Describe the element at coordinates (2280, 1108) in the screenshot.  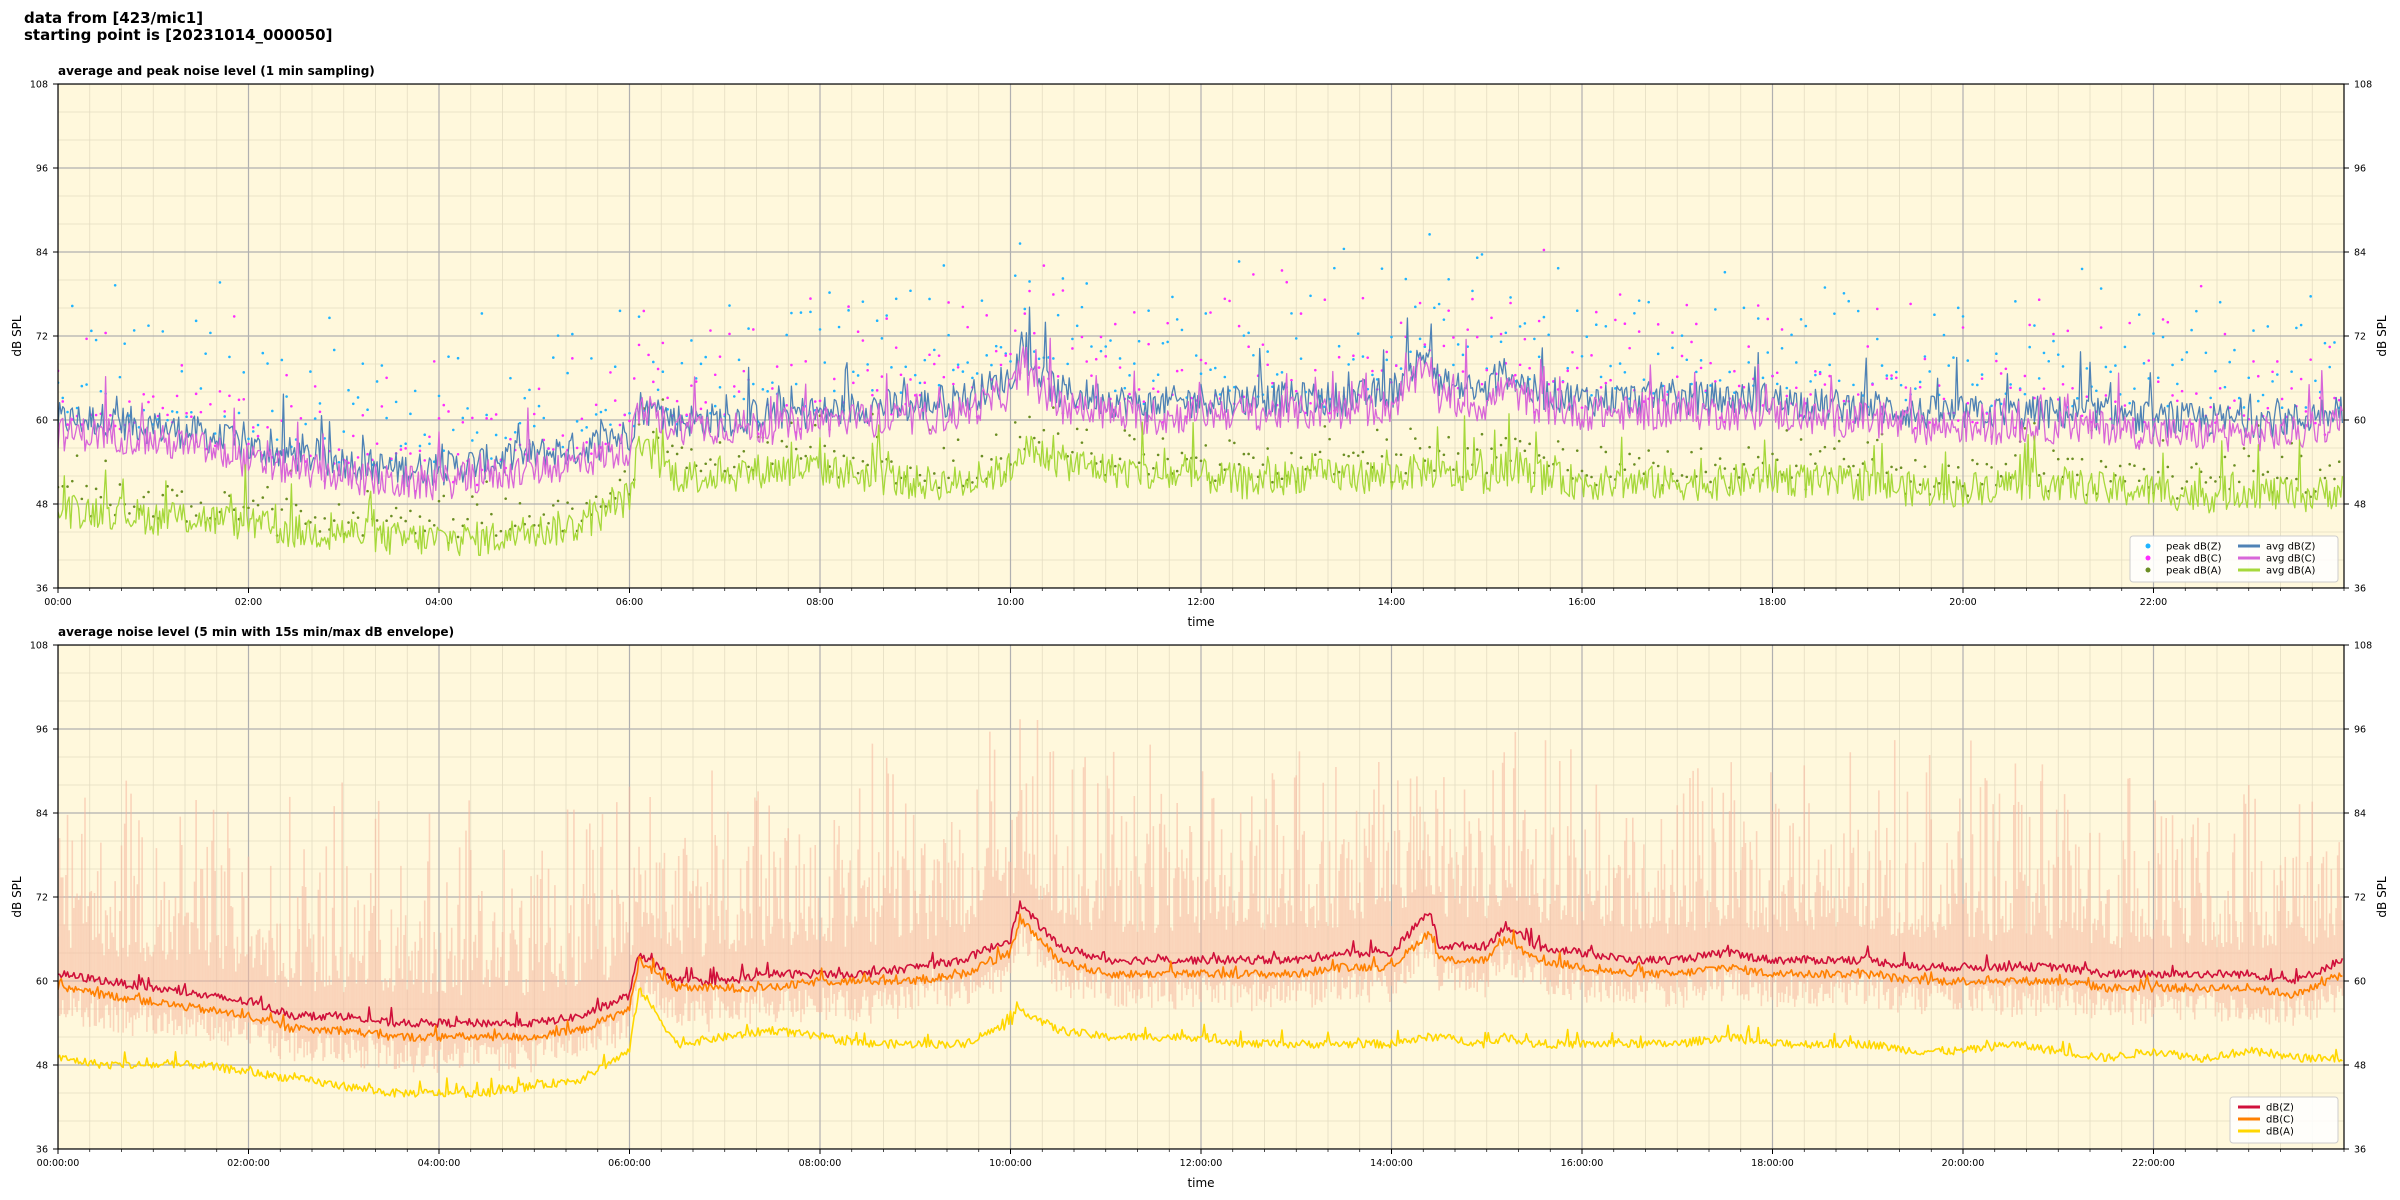
I see `legend-label: dB(Z)` at that location.